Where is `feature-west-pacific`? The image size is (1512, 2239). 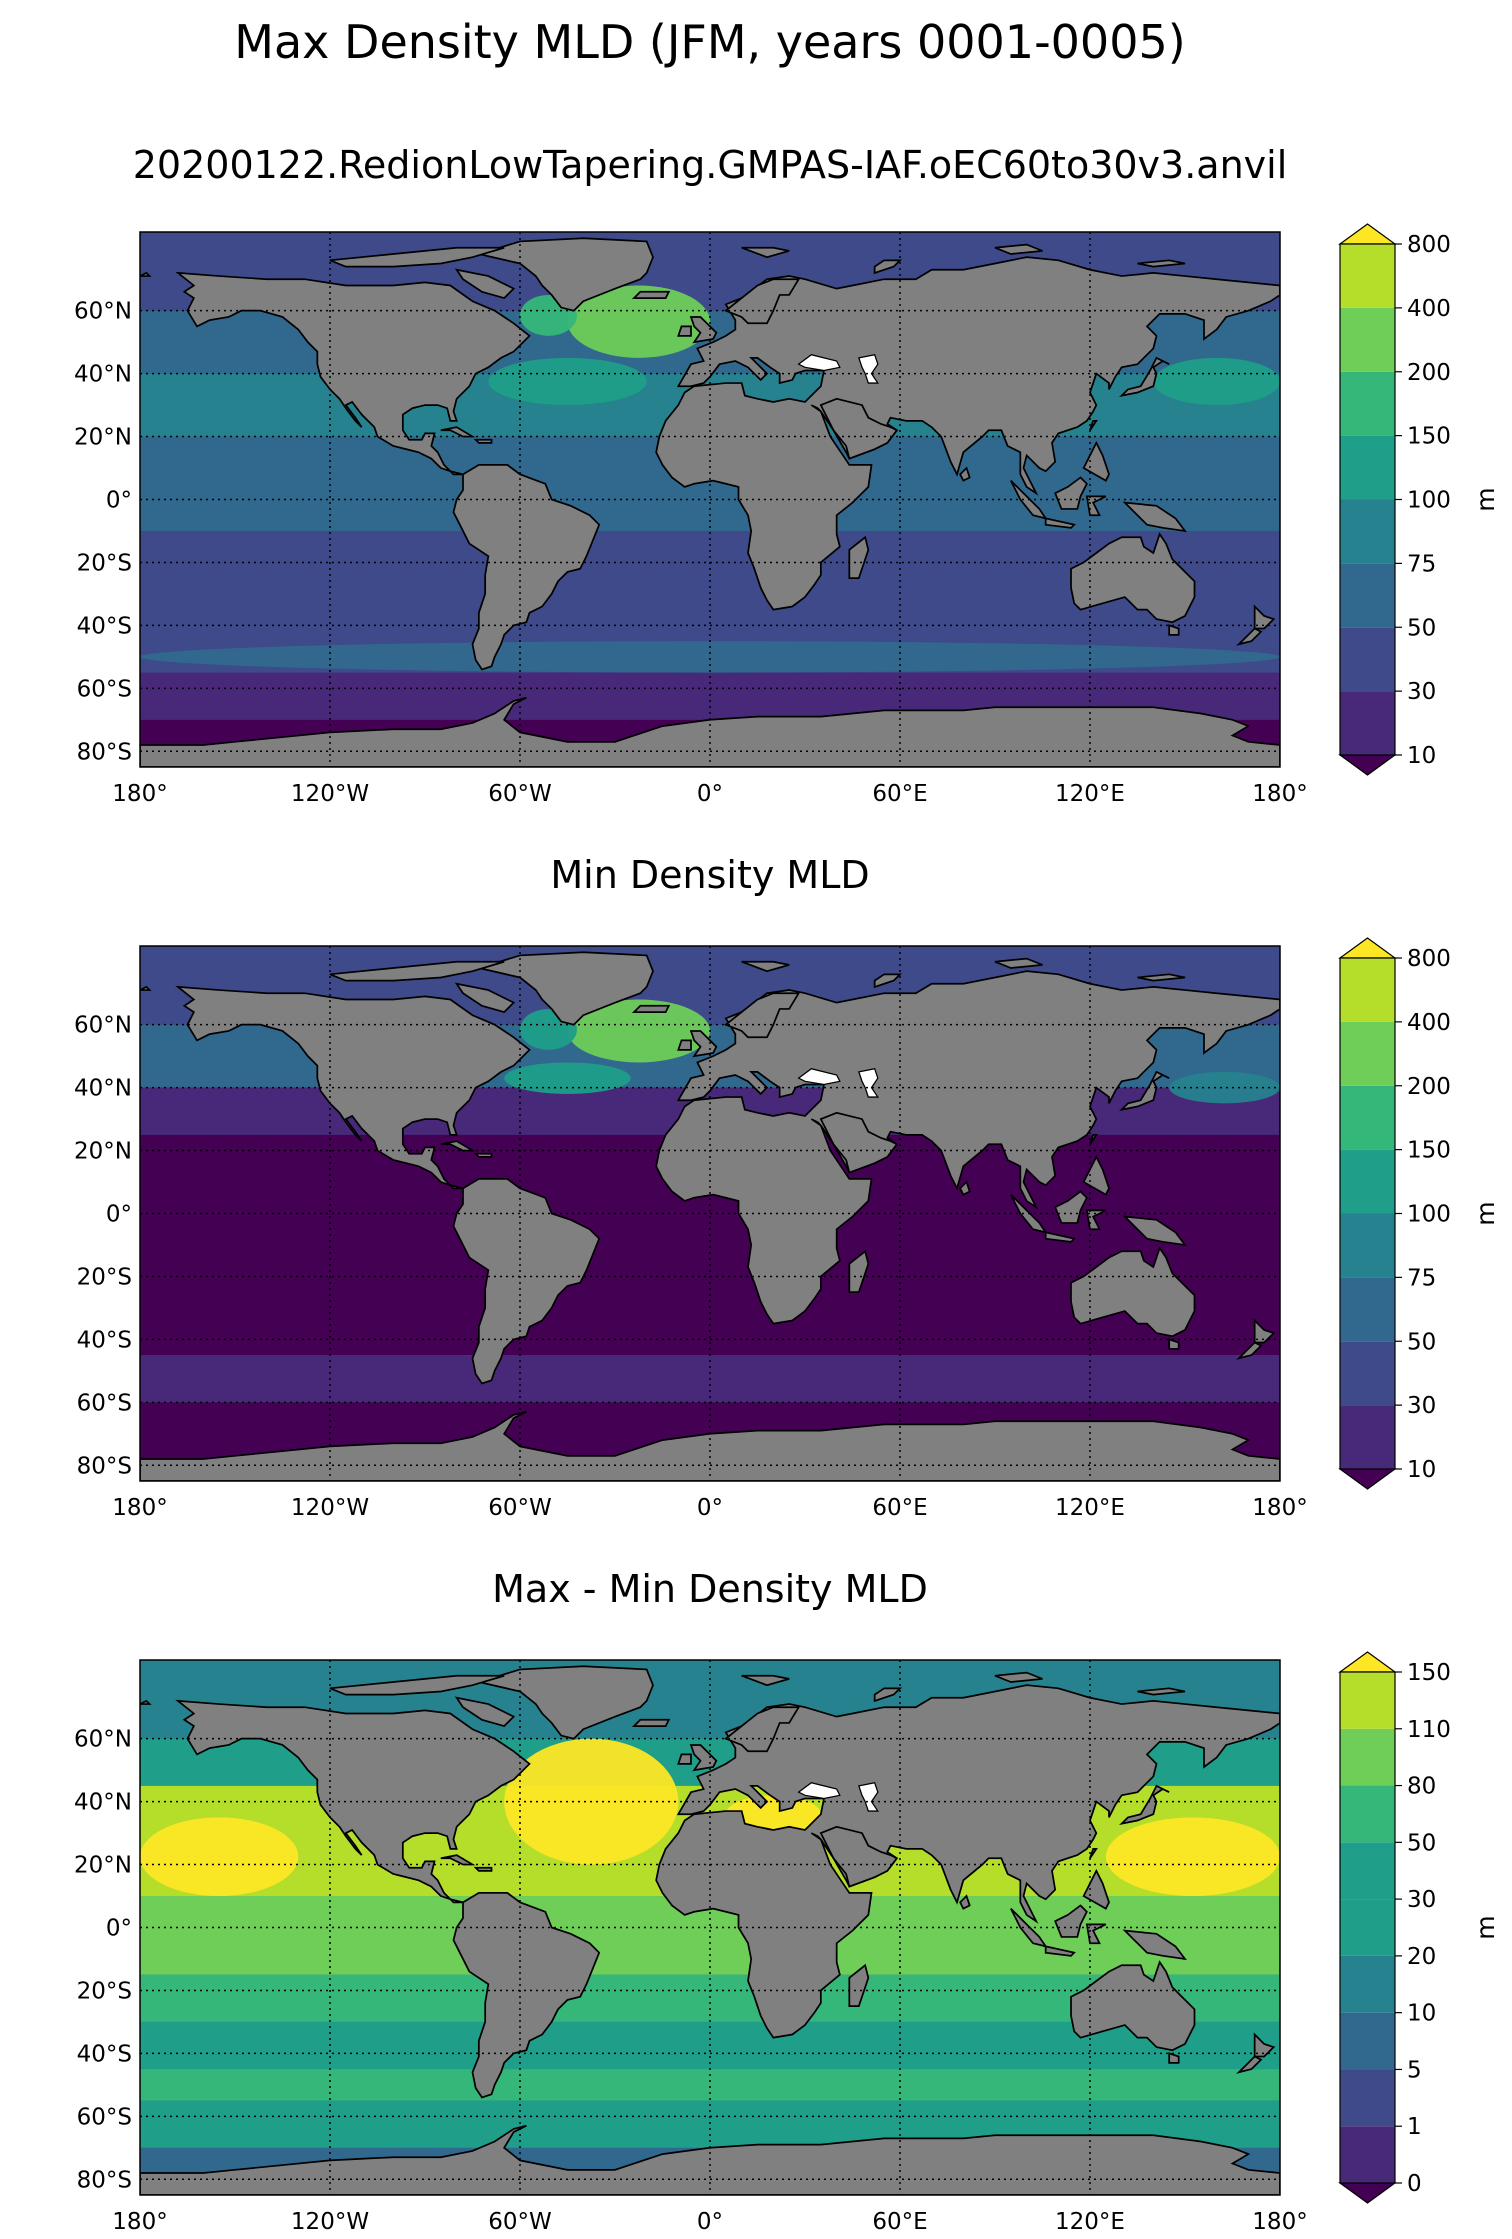
feature-west-pacific is located at coordinates (1192, 1857).